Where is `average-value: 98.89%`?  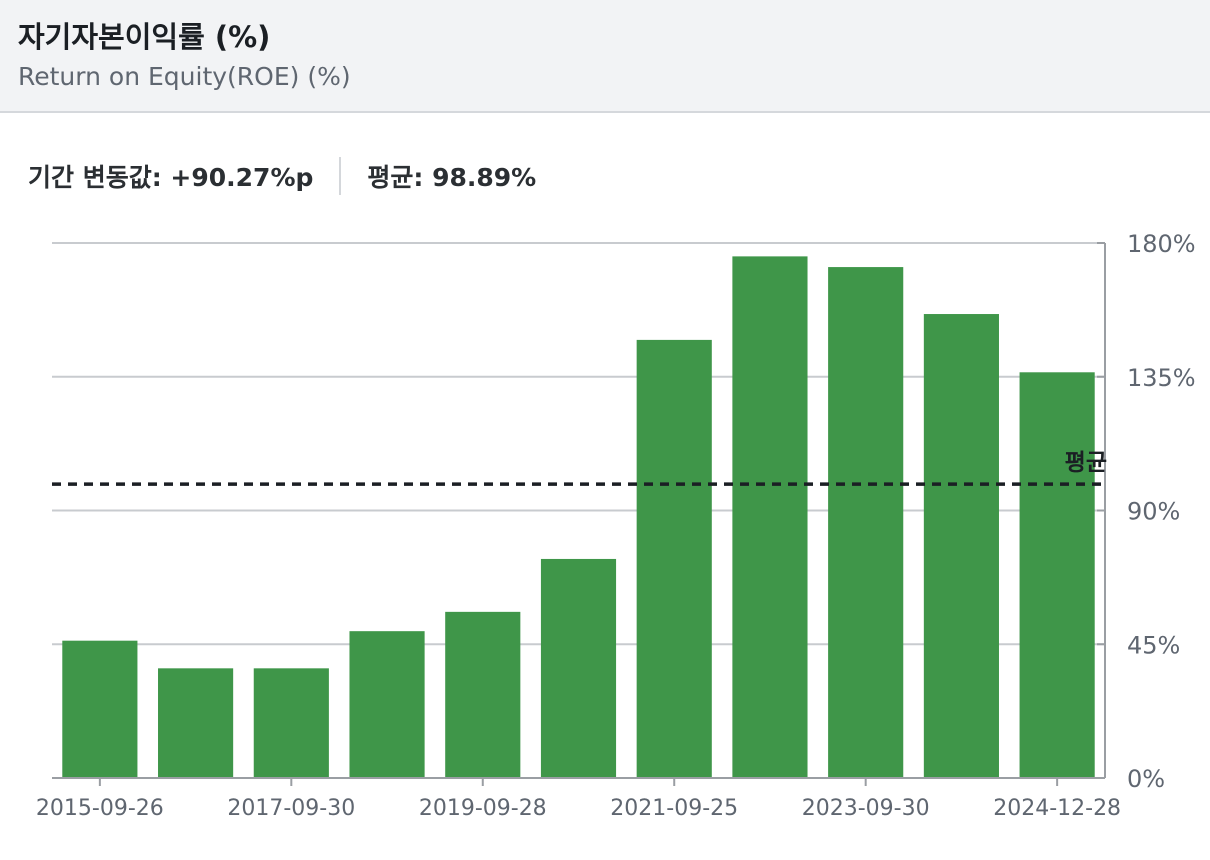 average-value: 98.89% is located at coordinates (484, 177).